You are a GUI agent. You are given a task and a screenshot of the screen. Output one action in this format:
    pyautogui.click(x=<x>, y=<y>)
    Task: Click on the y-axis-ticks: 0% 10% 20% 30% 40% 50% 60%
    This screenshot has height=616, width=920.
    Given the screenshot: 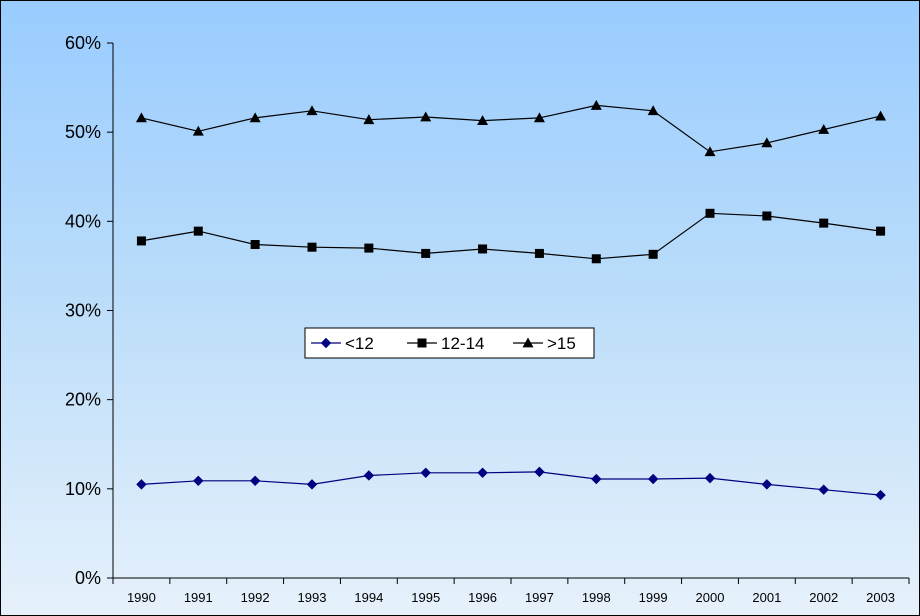 What is the action you would take?
    pyautogui.click(x=89, y=310)
    